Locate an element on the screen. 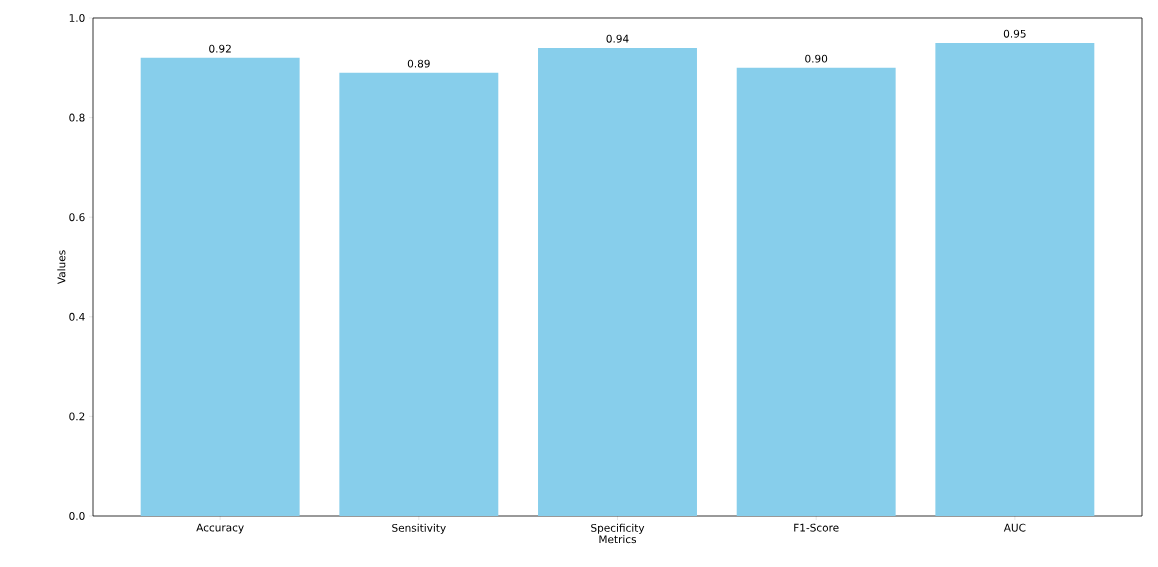 Image resolution: width=1158 pixels, height=567 pixels. x-tick-label: Accuracy is located at coordinates (220, 528).